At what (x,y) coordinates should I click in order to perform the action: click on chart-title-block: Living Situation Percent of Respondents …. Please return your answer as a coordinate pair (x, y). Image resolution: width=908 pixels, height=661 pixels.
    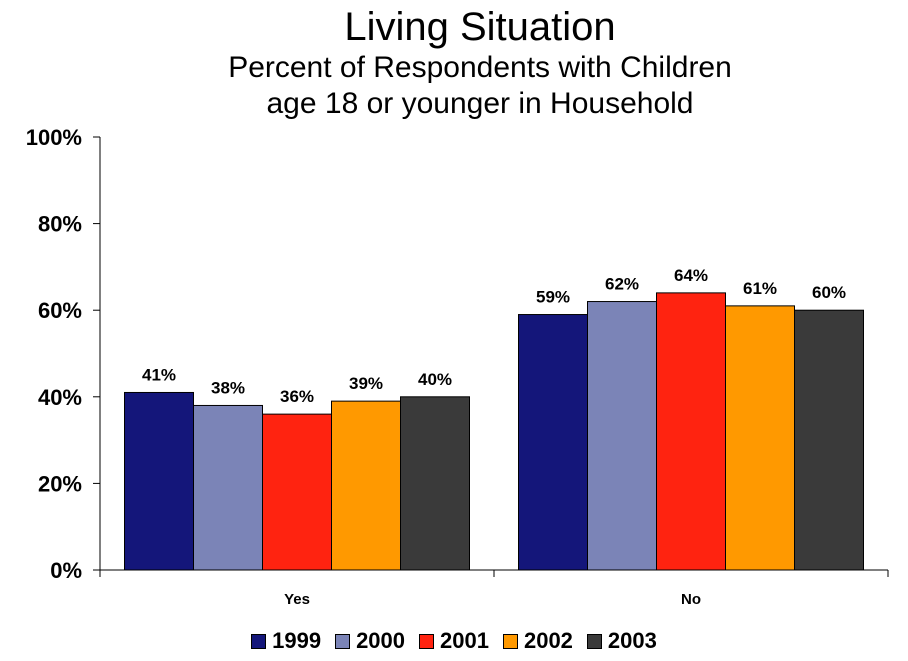
    Looking at the image, I should click on (480, 63).